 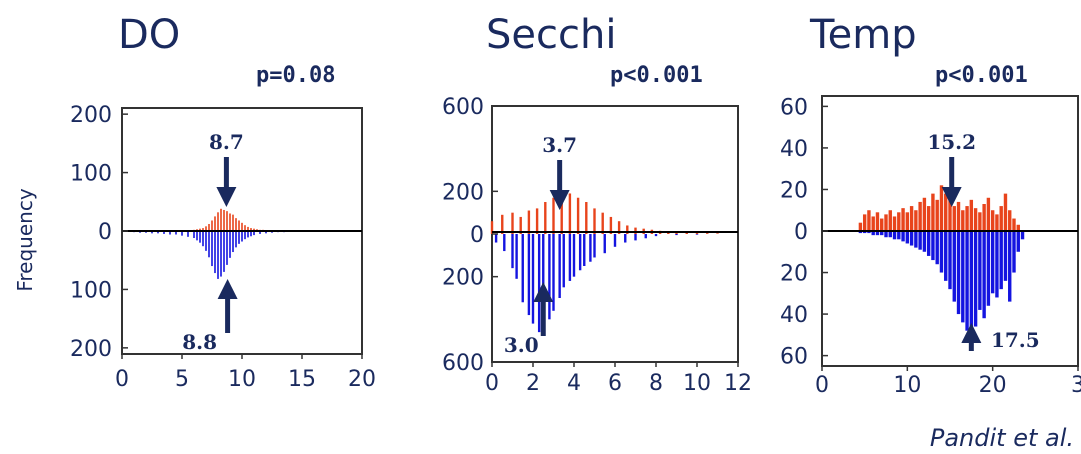 I want to click on panel-secchi-y-ticks: 600 200 0 200 600, so click(x=470, y=235).